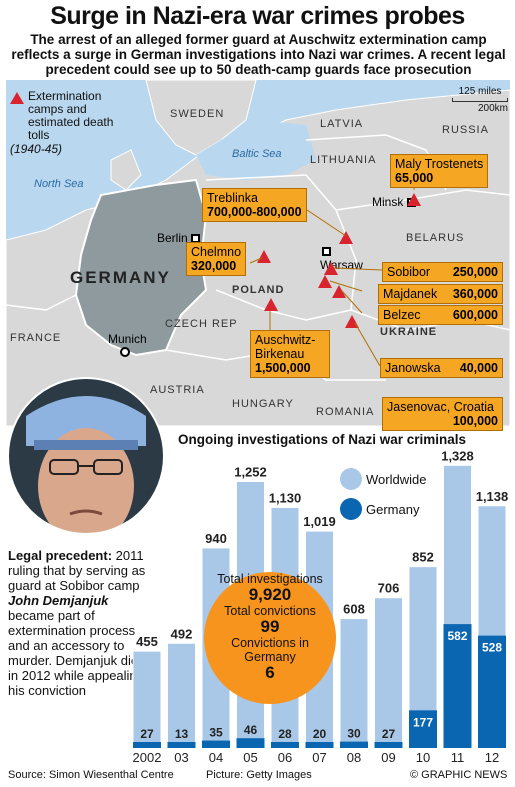 The width and height of the screenshot is (515, 787). I want to click on label-germany: 35, so click(216, 733).